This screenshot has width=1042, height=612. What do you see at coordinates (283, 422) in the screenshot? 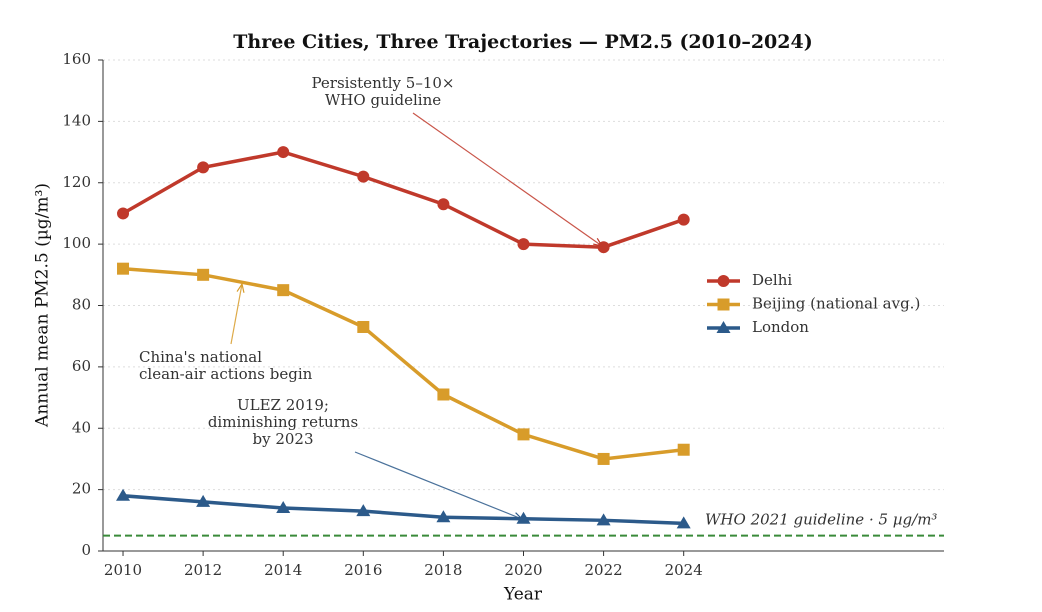
I see `annotation: diminishing returns` at bounding box center [283, 422].